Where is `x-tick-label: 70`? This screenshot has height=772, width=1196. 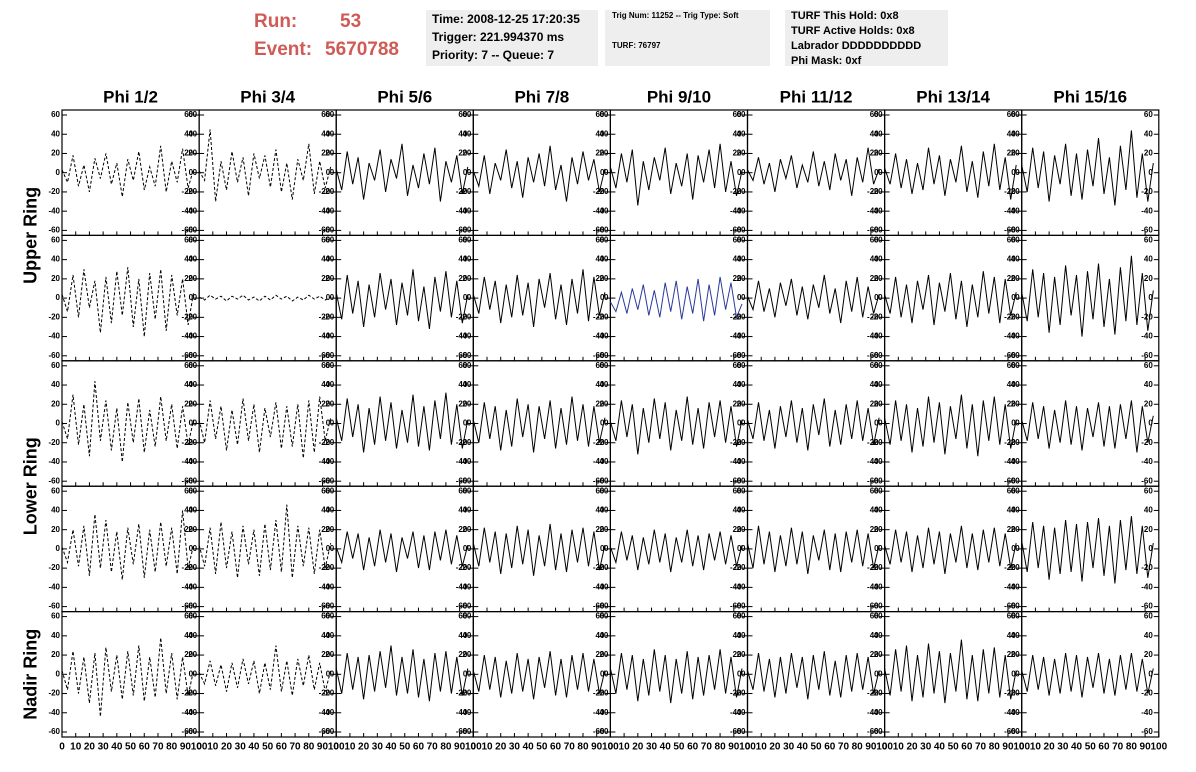
x-tick-label: 70 is located at coordinates (707, 747).